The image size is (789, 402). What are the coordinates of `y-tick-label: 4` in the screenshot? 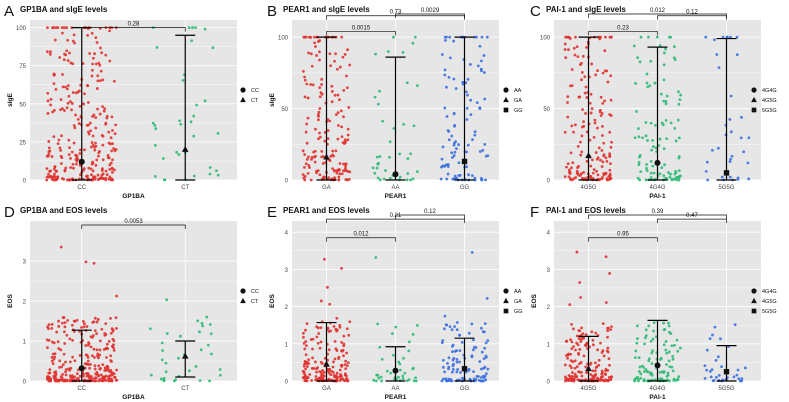 It's located at (287, 234).